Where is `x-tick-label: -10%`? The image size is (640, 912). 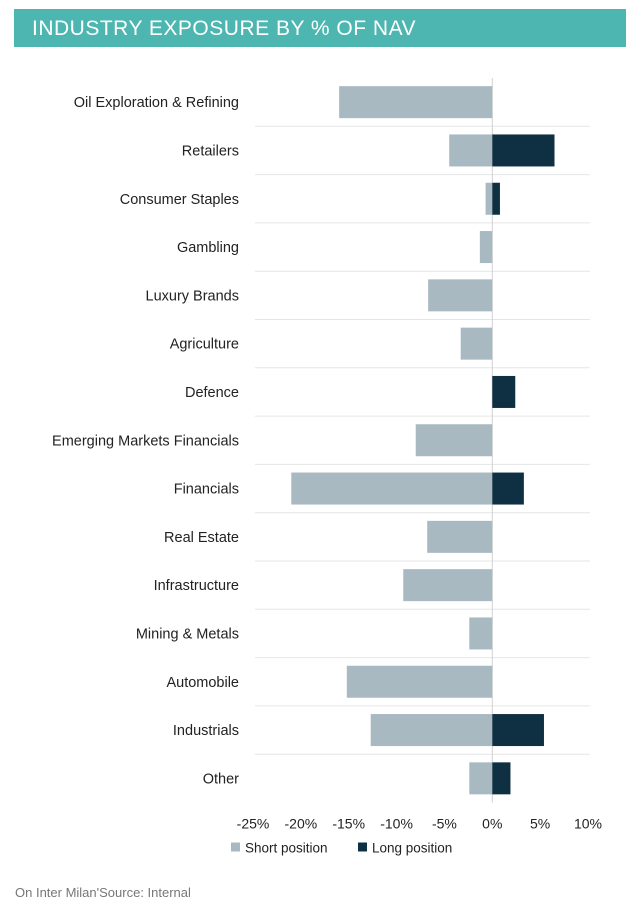 x-tick-label: -10% is located at coordinates (396, 824).